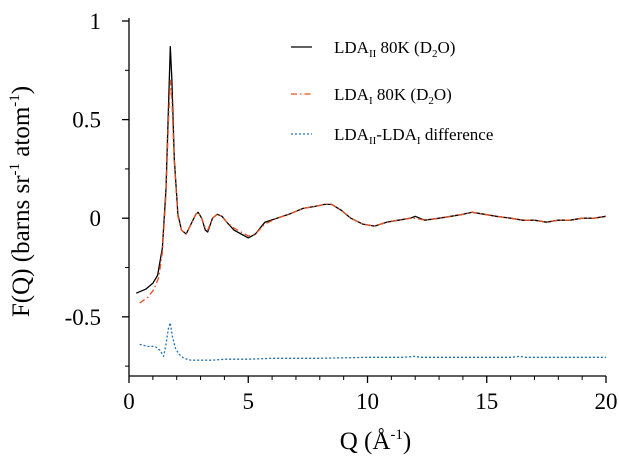 The width and height of the screenshot is (619, 460). What do you see at coordinates (21, 201) in the screenshot?
I see `y-axis-title: F(Q) (barns sr-1 atom-1)` at bounding box center [21, 201].